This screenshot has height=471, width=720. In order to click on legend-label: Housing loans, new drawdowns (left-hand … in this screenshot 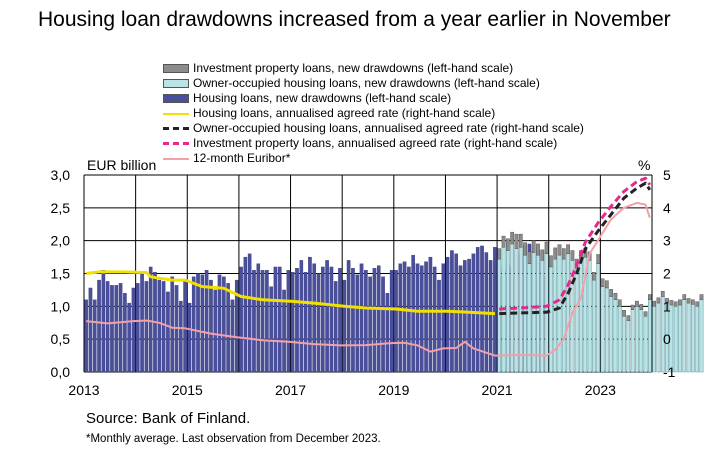, I will do `click(322, 98)`.